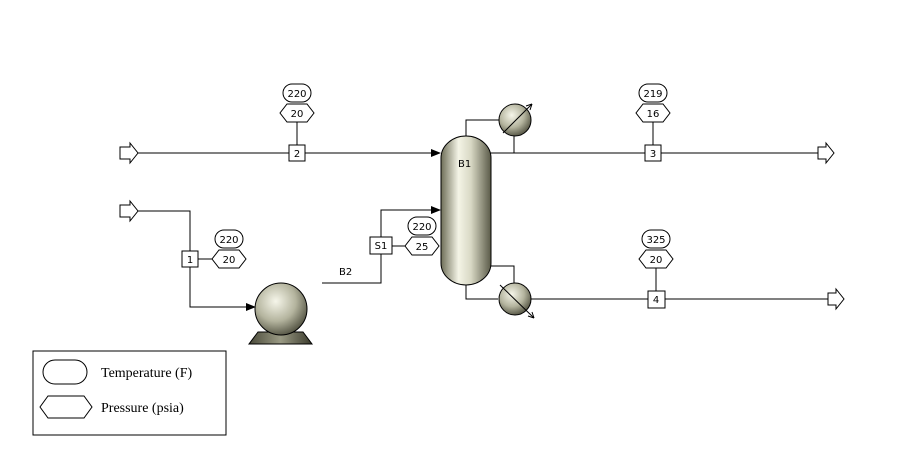 This screenshot has height=456, width=910. What do you see at coordinates (502, 145) in the screenshot?
I see `condenser-return-line` at bounding box center [502, 145].